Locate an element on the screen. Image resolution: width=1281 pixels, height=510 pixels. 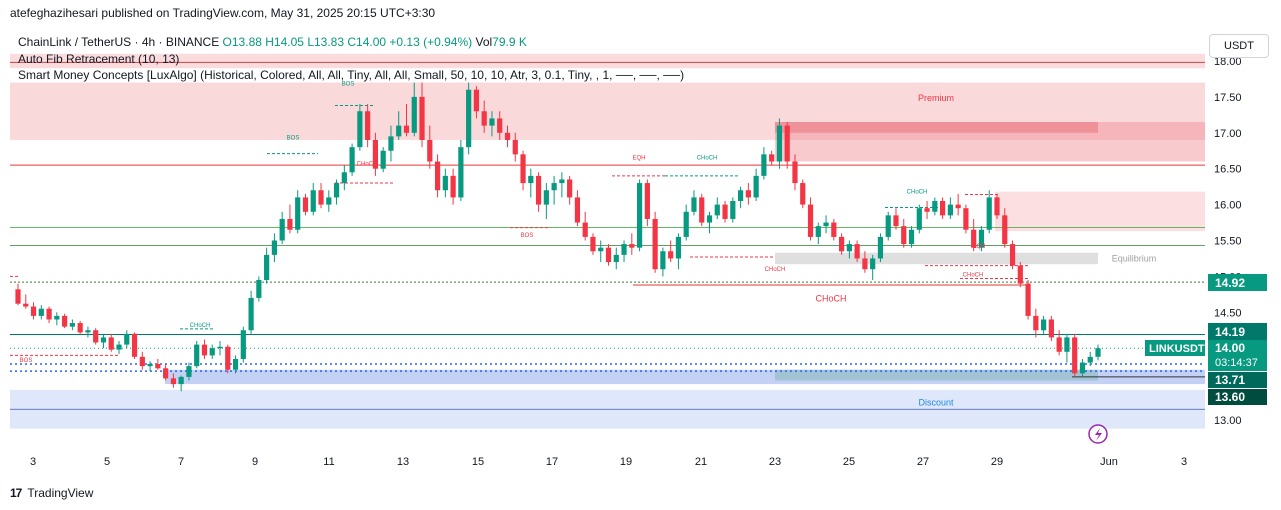
x-tick-1: 5 is located at coordinates (107, 462).